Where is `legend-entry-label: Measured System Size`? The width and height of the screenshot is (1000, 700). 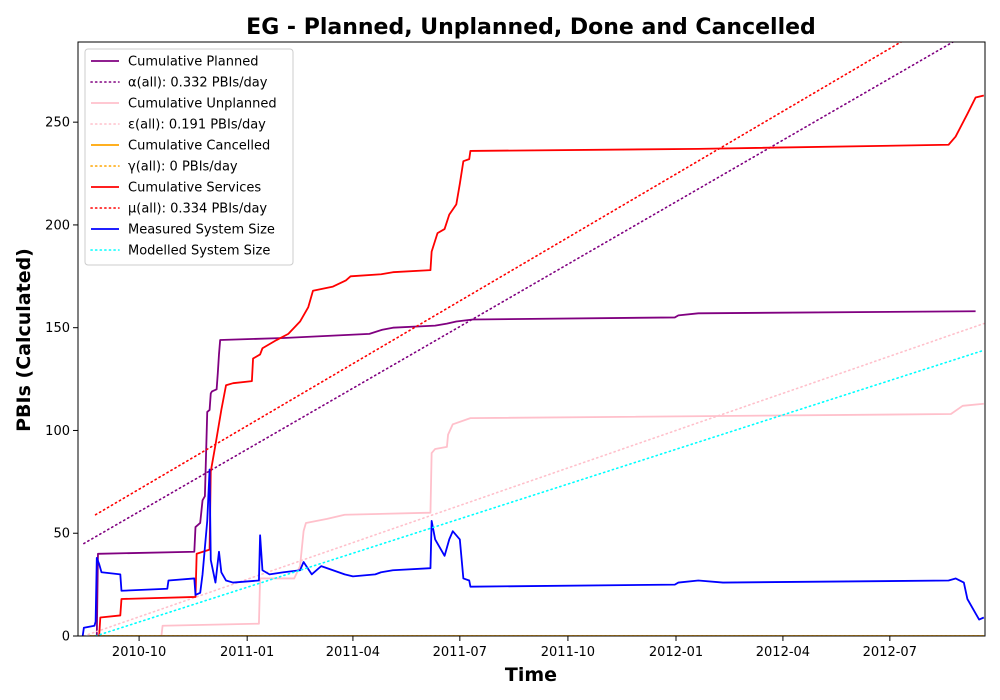 legend-entry-label: Measured System Size is located at coordinates (201, 230).